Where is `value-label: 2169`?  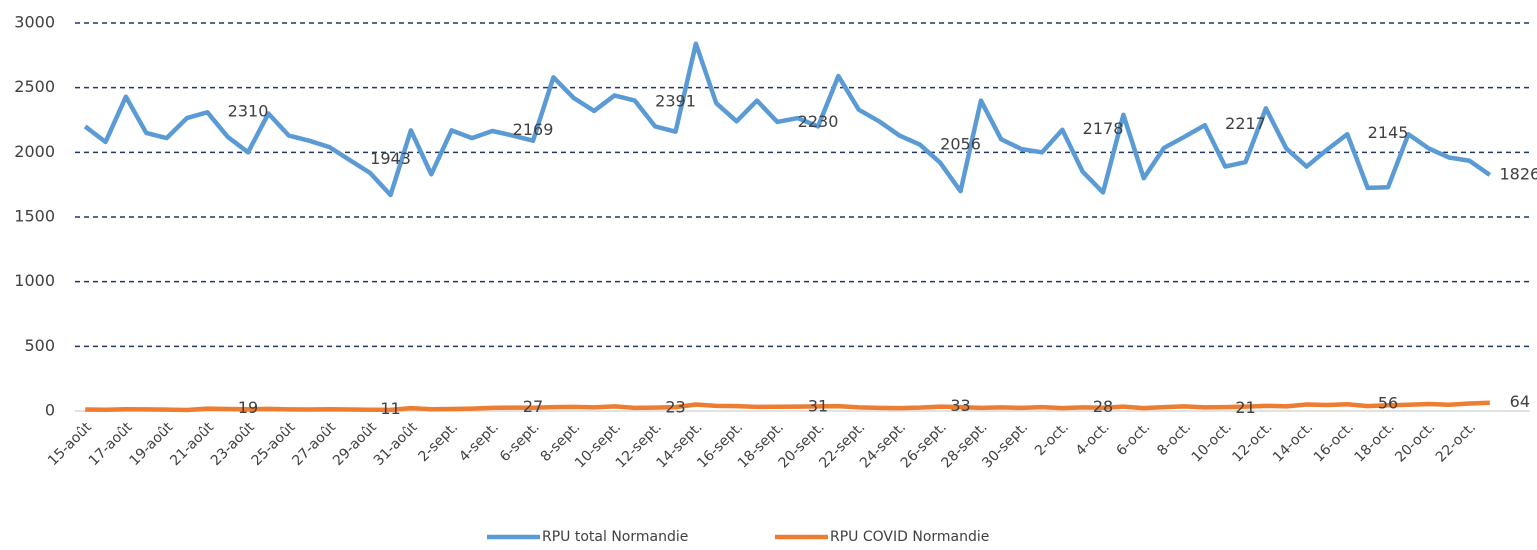 value-label: 2169 is located at coordinates (533, 129).